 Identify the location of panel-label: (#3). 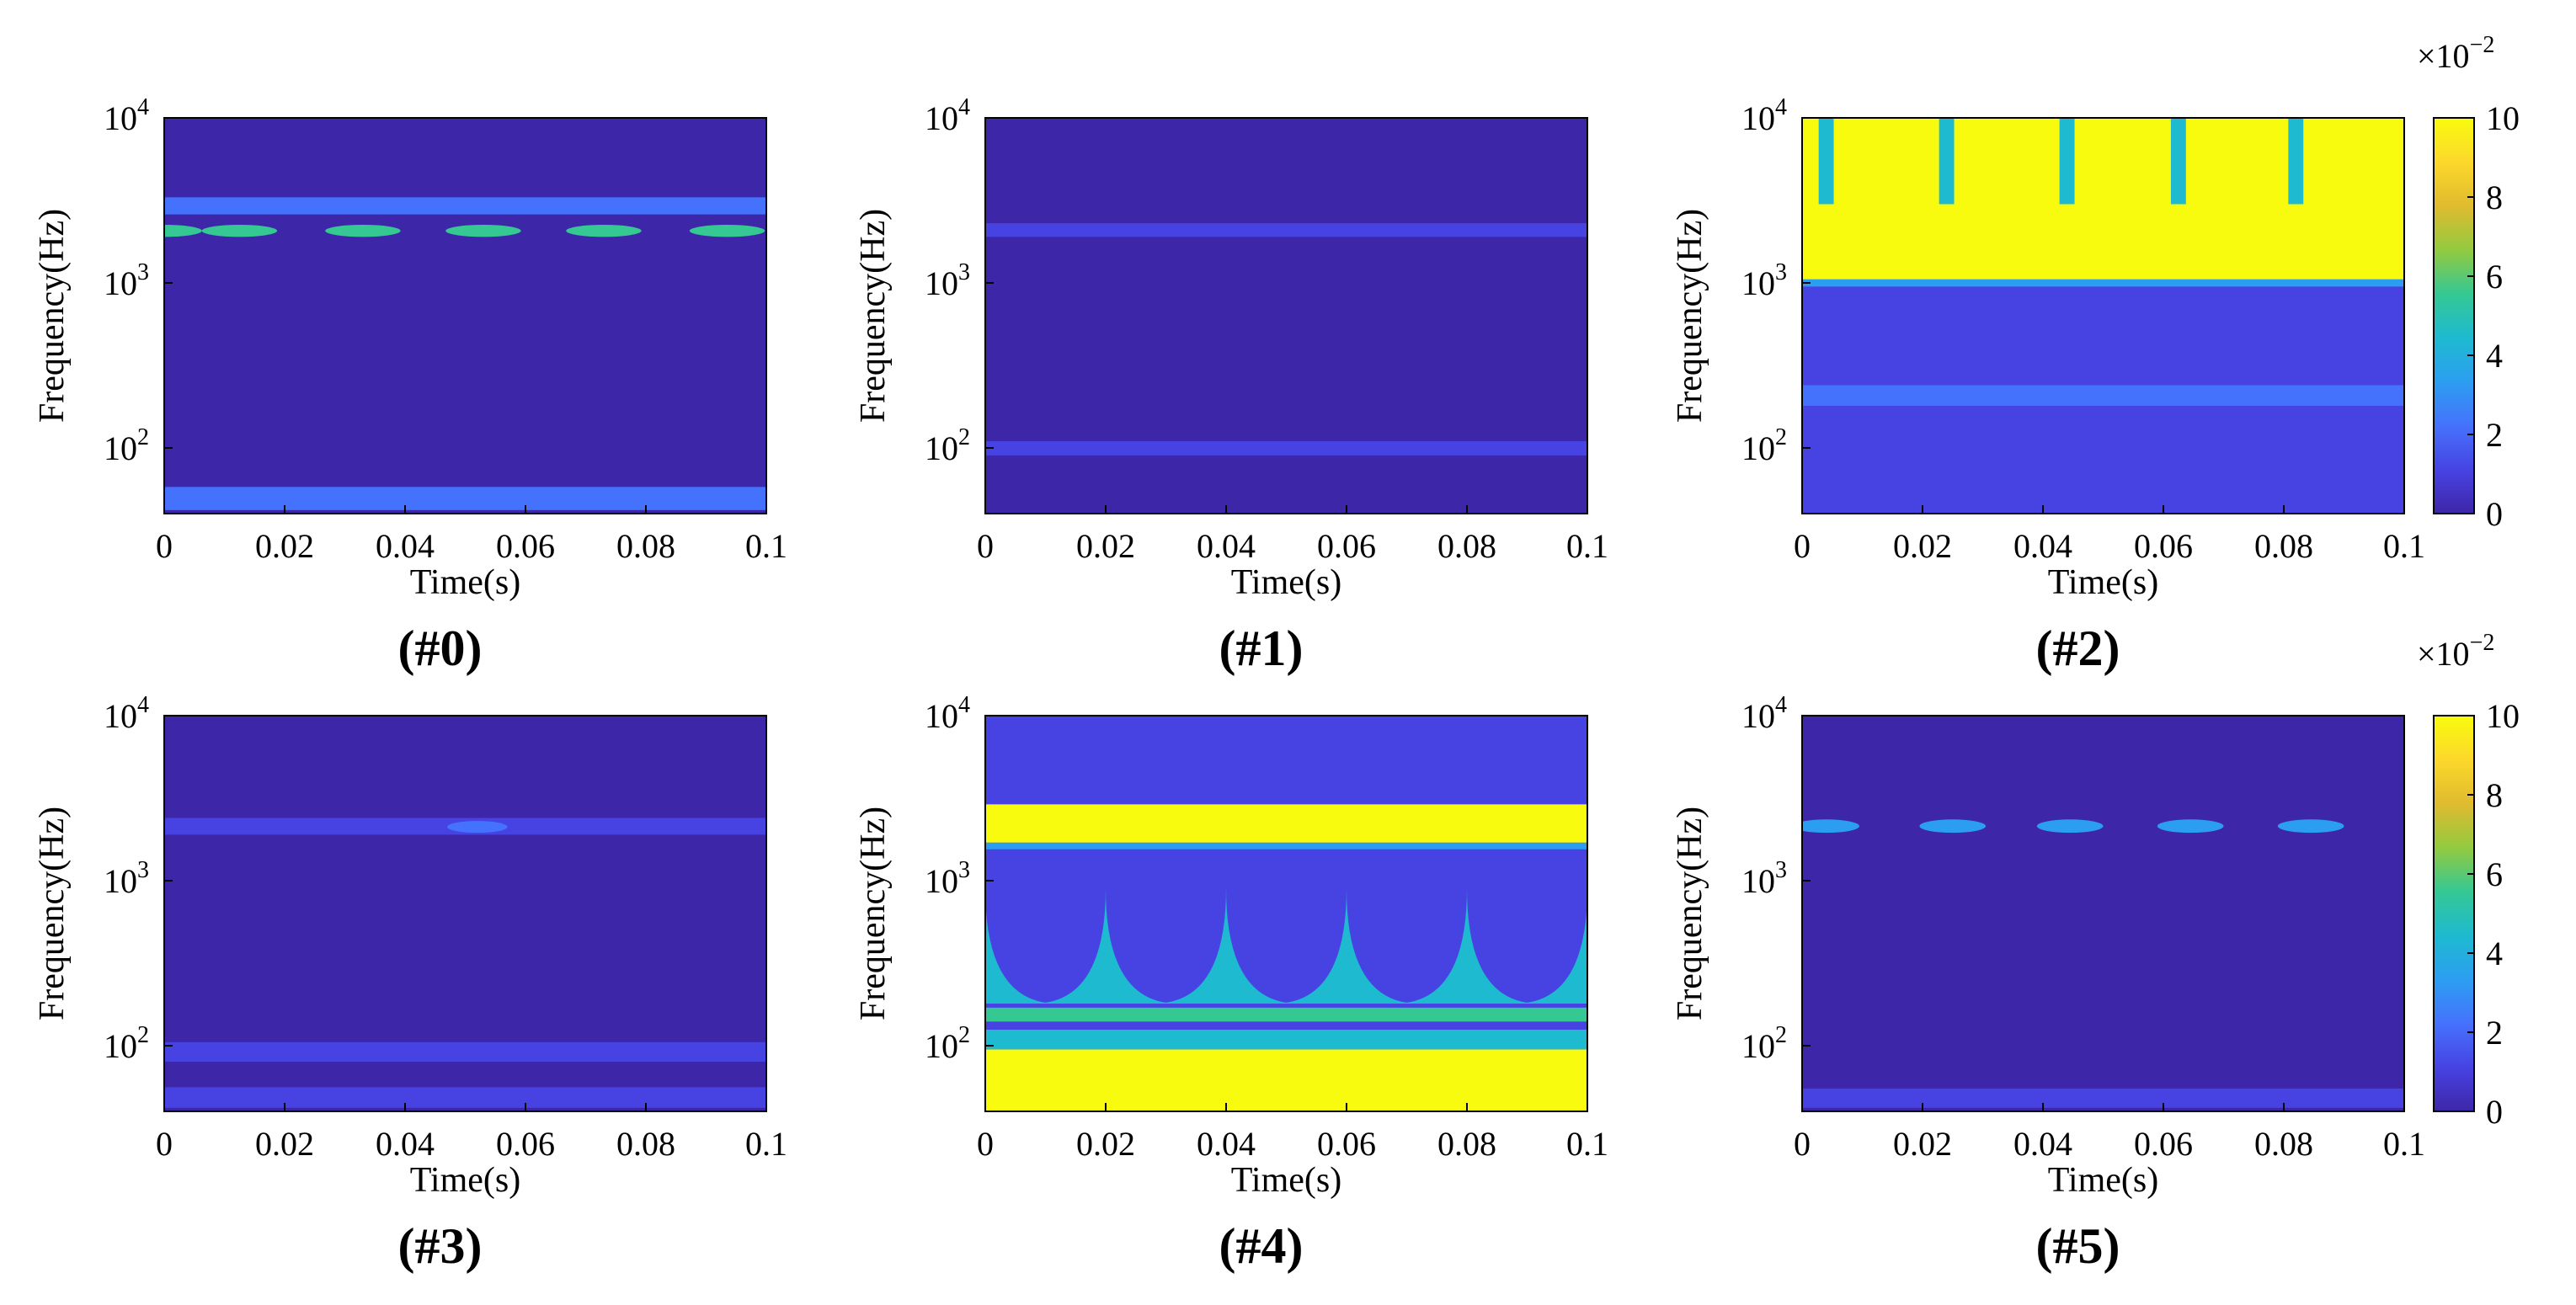
(440, 1246).